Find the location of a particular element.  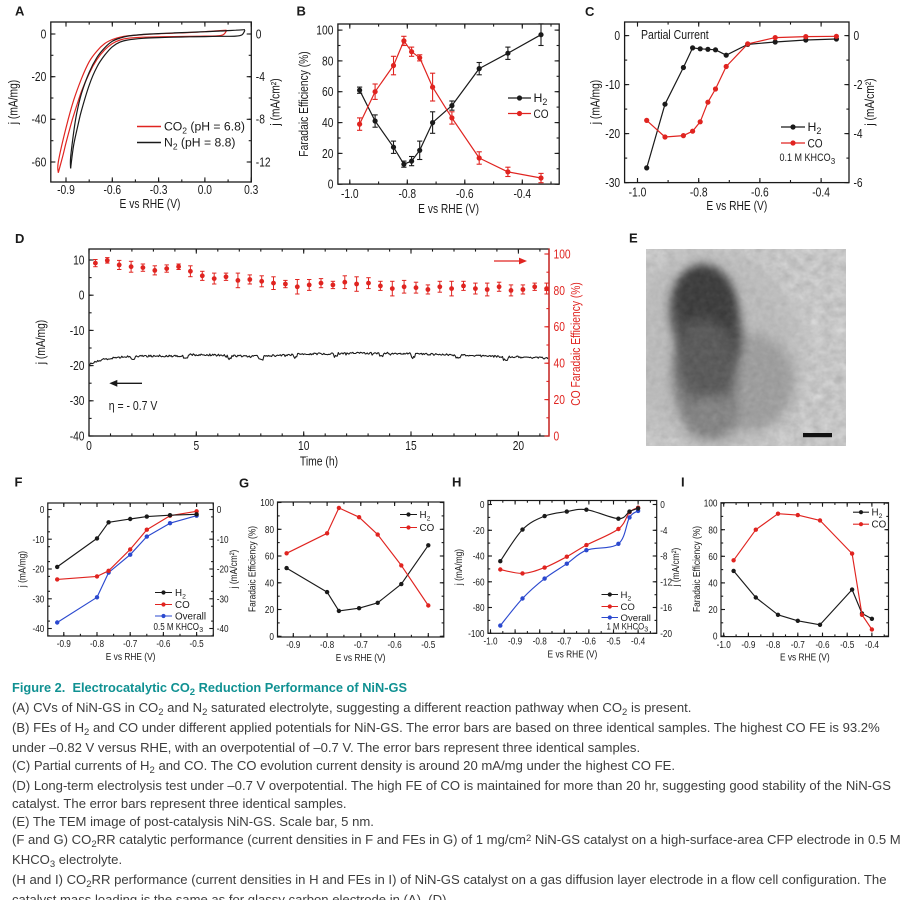

svg-text: 0.5 M KHCO is located at coordinates (177, 627).